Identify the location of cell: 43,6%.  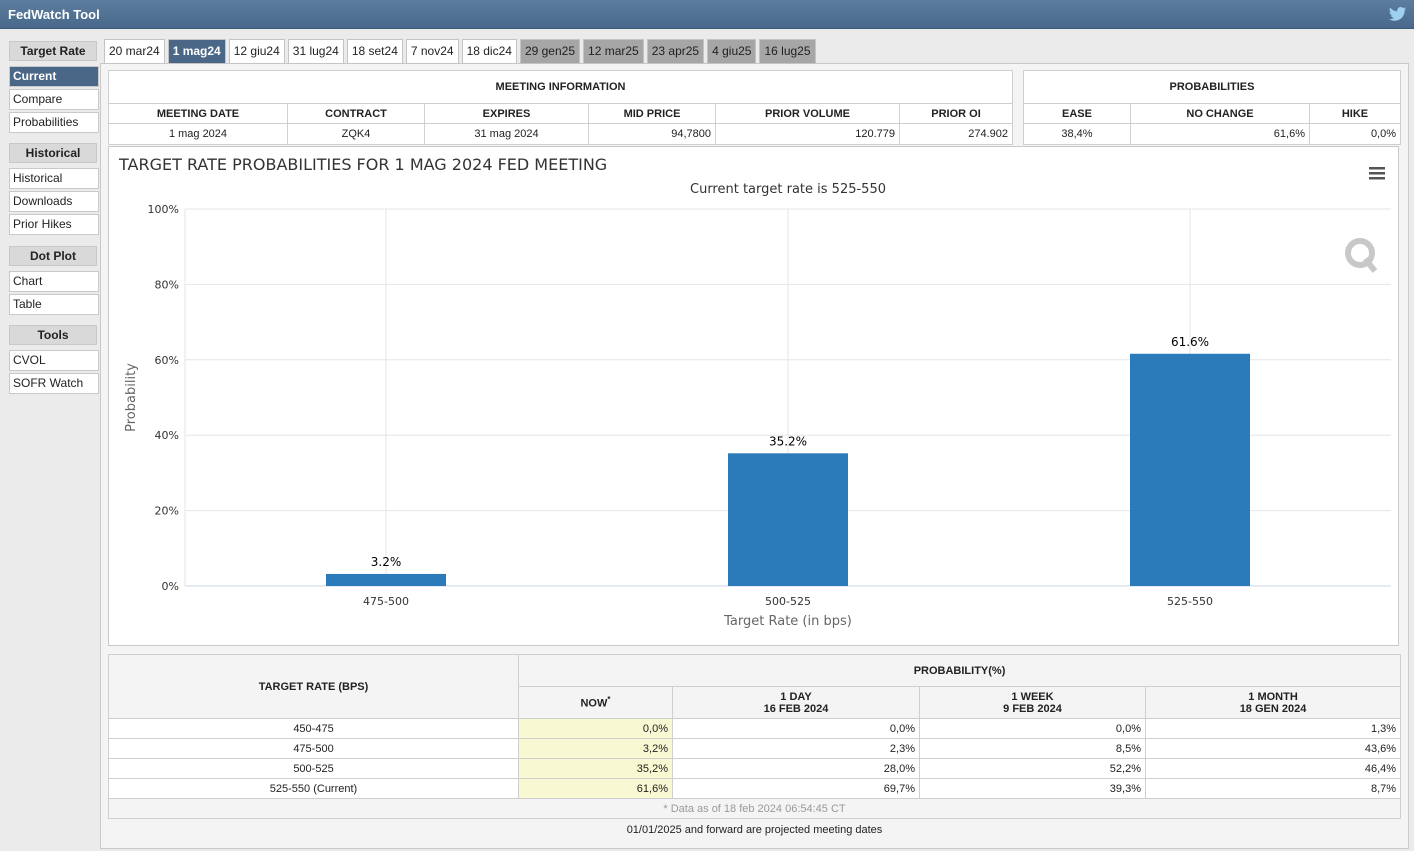
(1273, 749).